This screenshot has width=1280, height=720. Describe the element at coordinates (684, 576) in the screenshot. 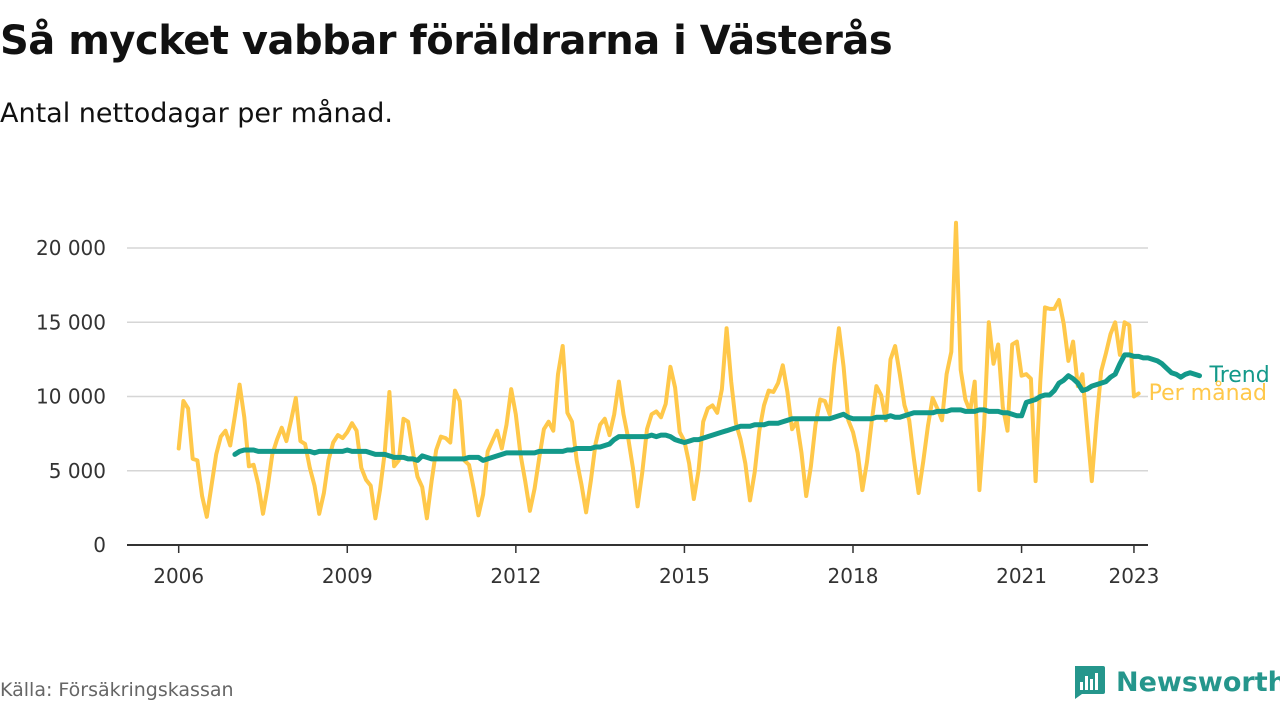

I see `x-tick-label: 2015` at that location.